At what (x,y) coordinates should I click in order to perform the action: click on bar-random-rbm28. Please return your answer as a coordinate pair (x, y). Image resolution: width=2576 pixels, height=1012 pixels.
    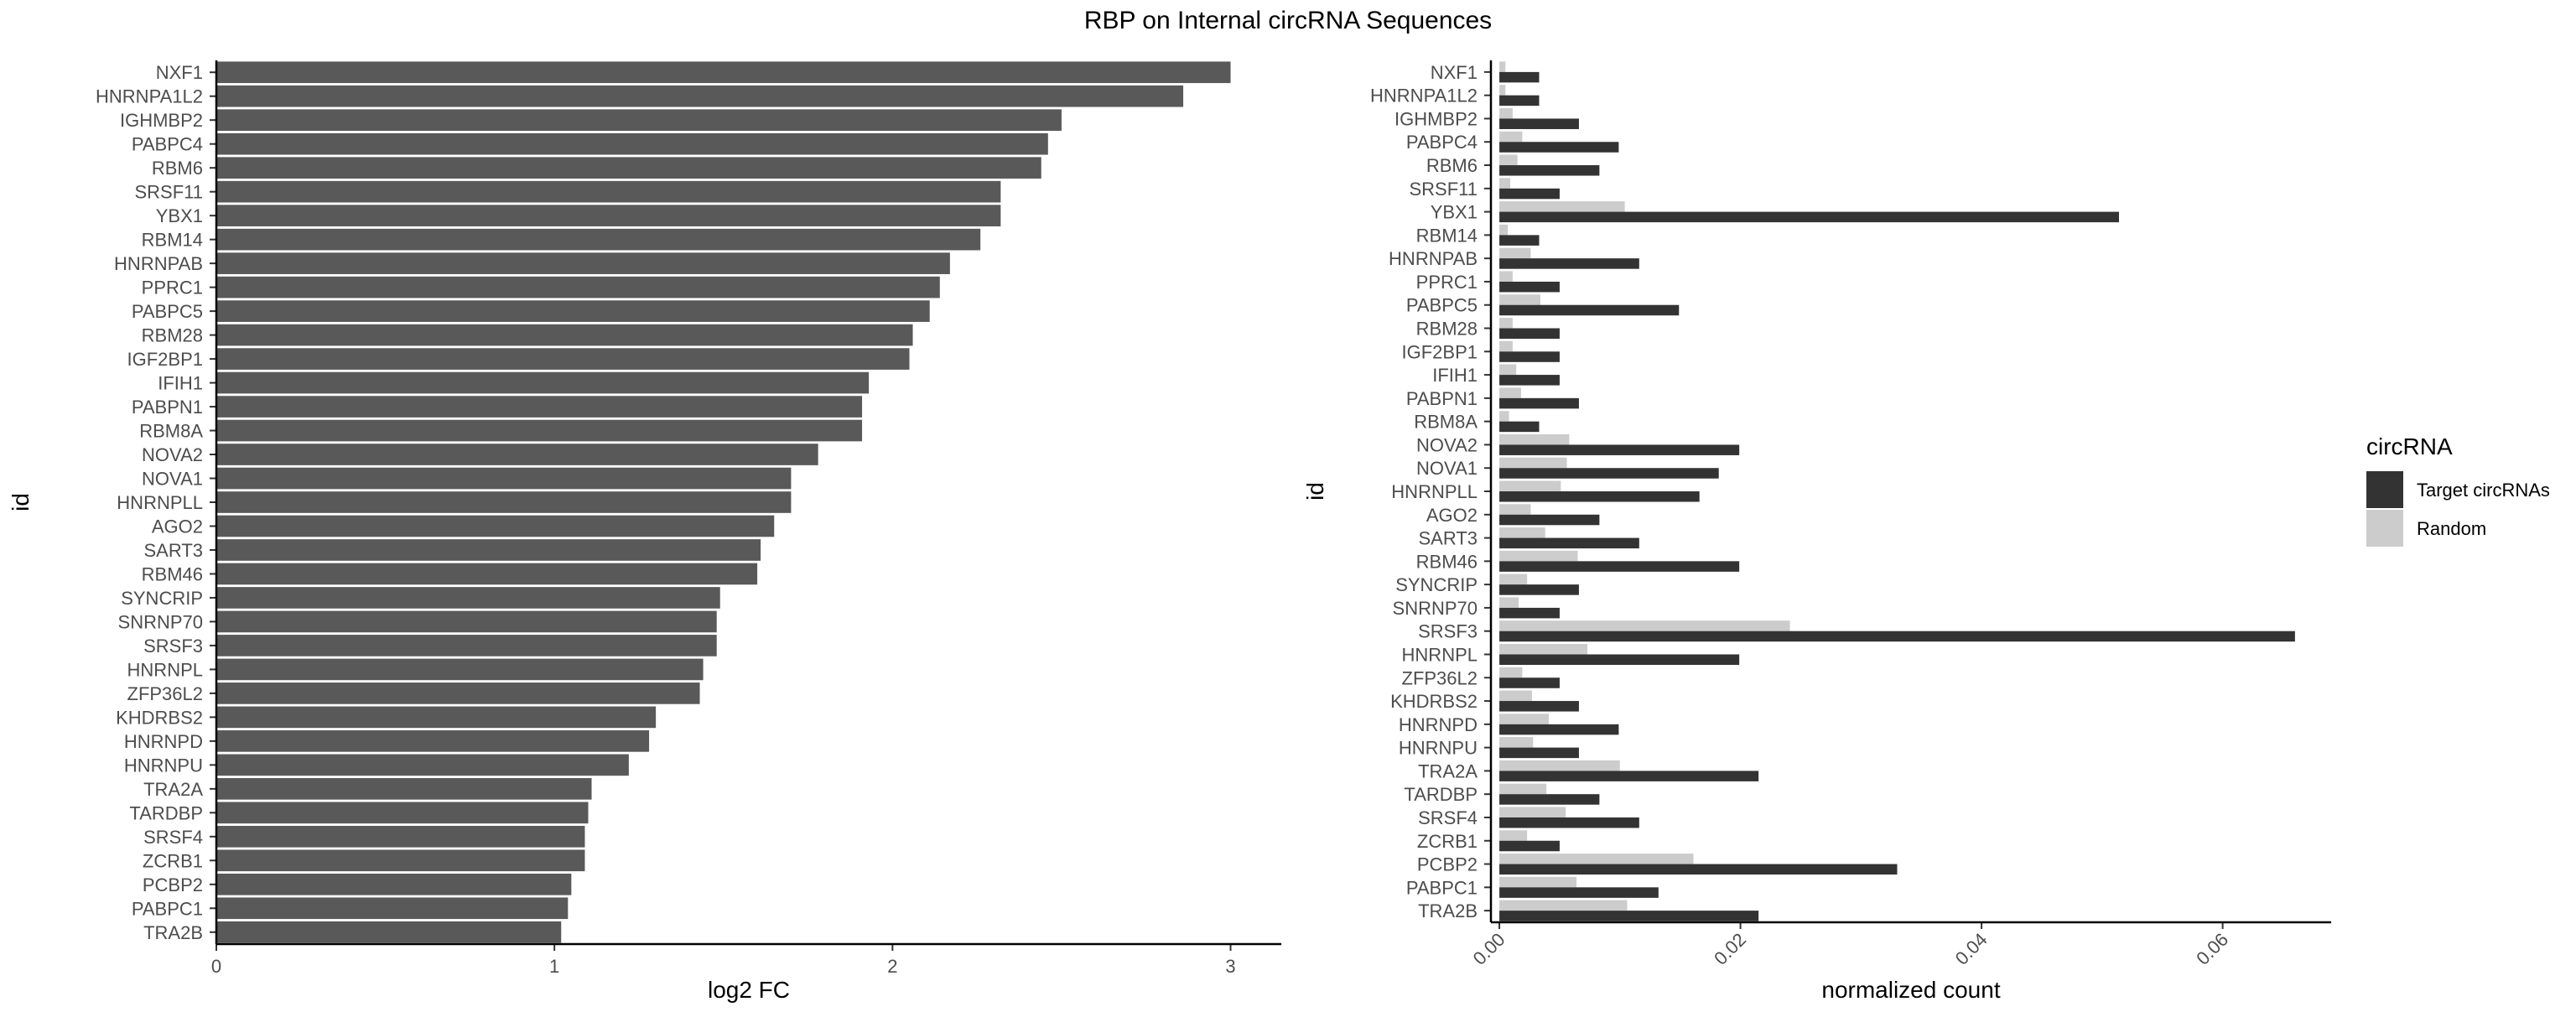
    Looking at the image, I should click on (1506, 324).